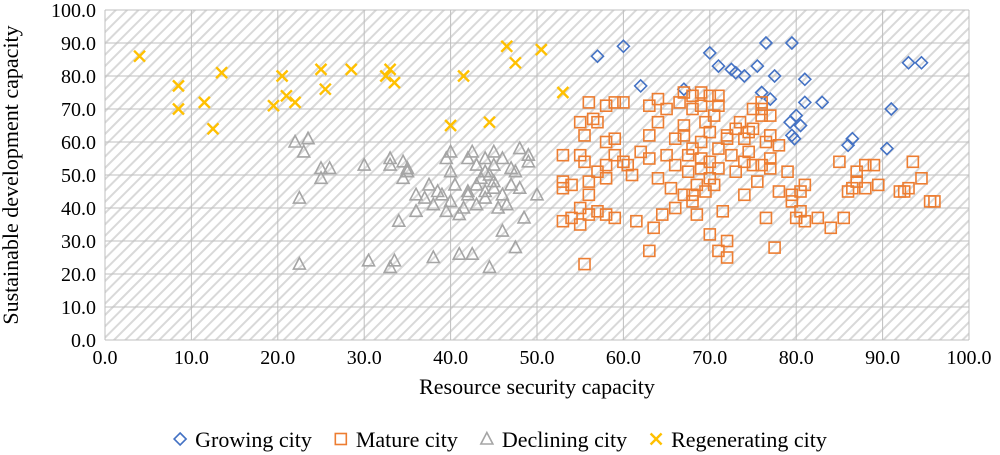 The image size is (1000, 455). I want to click on y-tick-label: 60.0, so click(78, 143).